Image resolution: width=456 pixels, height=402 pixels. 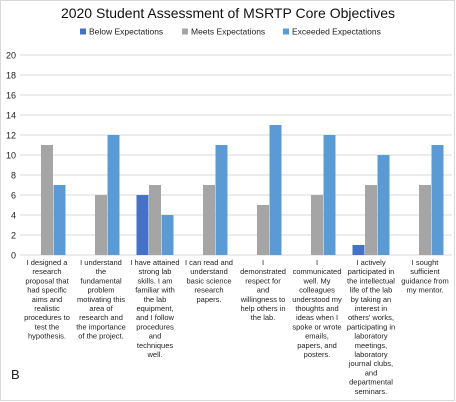 I want to click on x-category-line: papers., so click(x=208, y=299).